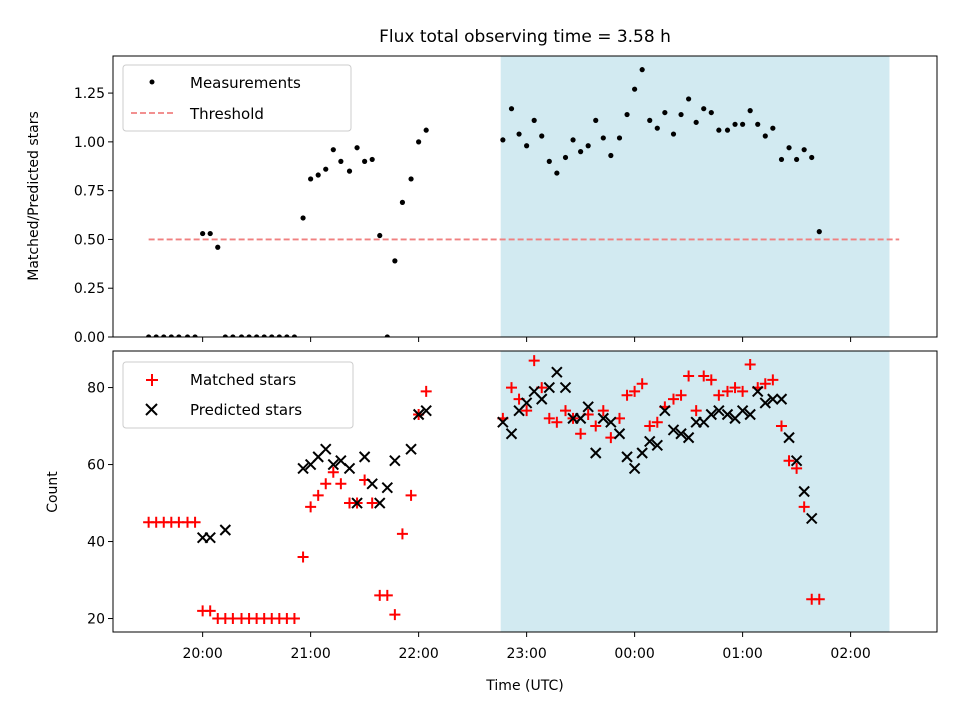  Describe the element at coordinates (310, 654) in the screenshot. I see `xtick-label: 21:00` at that location.